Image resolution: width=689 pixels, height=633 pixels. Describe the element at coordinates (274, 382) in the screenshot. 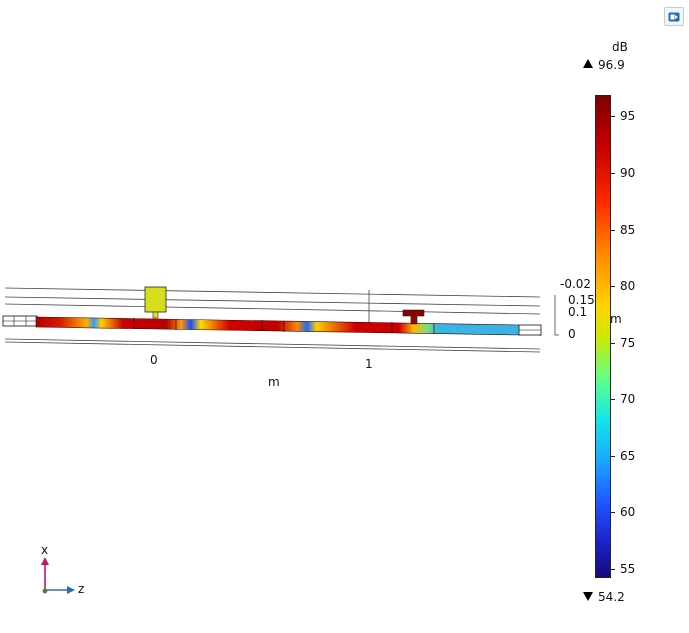

I see `z-axis-unit: m` at that location.